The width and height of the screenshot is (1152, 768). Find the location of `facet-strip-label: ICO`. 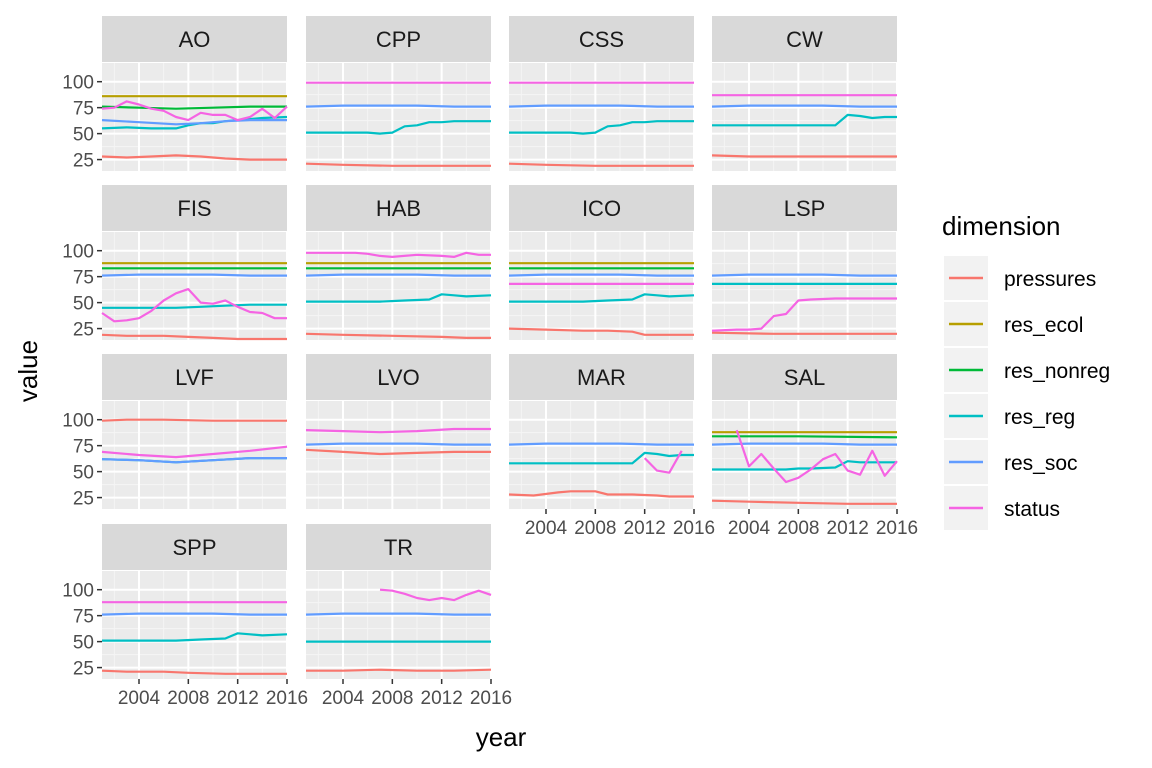

facet-strip-label: ICO is located at coordinates (601, 208).